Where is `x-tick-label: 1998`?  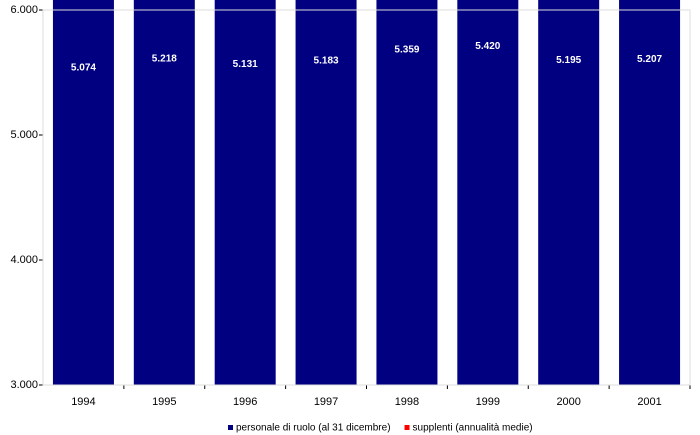
x-tick-label: 1998 is located at coordinates (407, 402).